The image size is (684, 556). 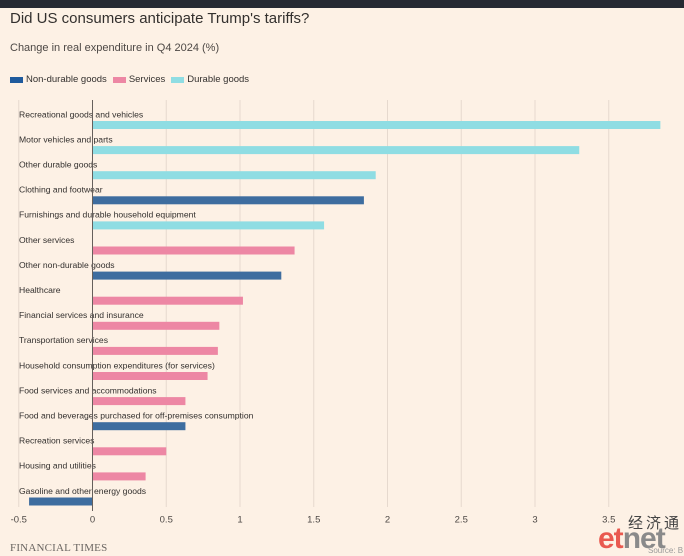 I want to click on legend-swatch-durable, so click(x=178, y=79).